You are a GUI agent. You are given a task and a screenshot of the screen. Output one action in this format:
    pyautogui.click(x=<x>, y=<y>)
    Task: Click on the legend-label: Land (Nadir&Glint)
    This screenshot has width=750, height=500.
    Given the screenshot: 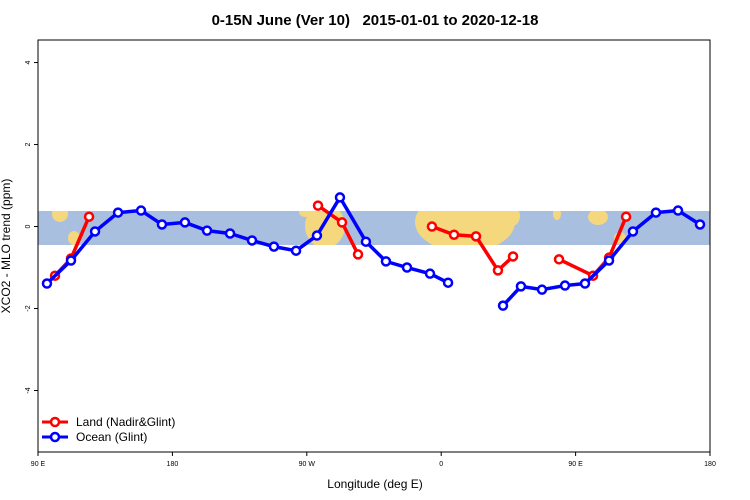 What is the action you would take?
    pyautogui.click(x=125, y=422)
    